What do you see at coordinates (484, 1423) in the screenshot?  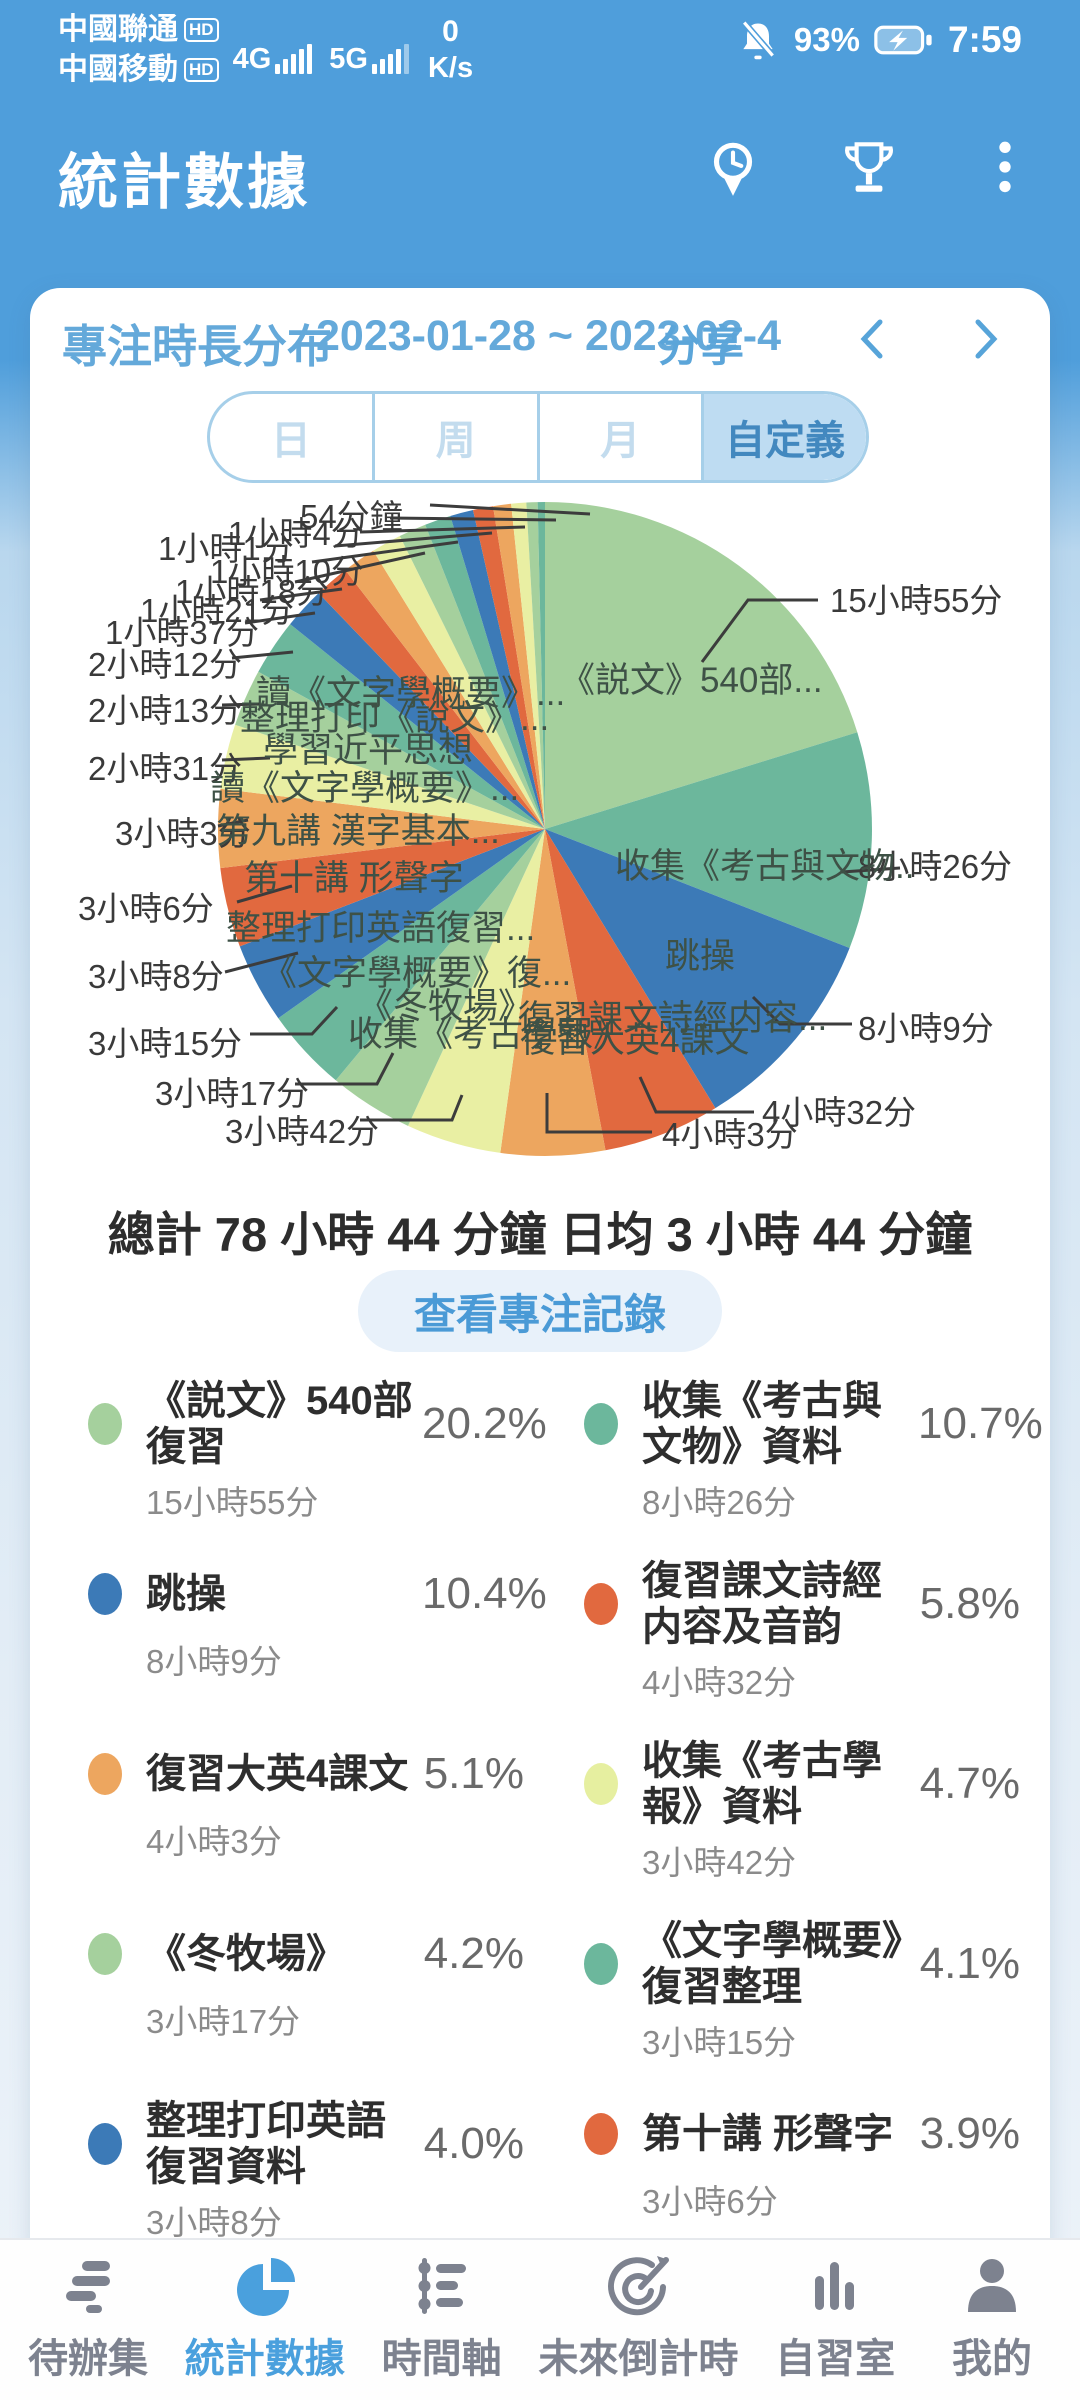 I see `legend-percent: 20.2%` at bounding box center [484, 1423].